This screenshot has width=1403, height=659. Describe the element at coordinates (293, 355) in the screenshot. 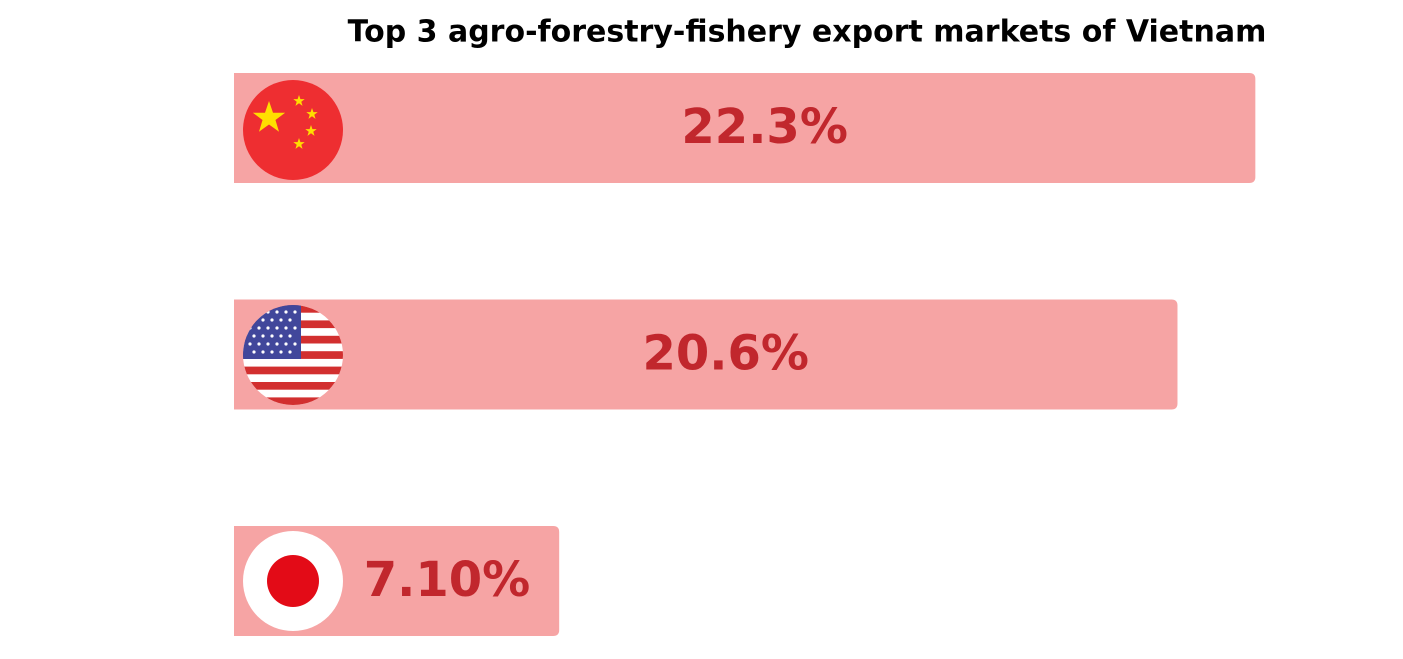

I see `flag-usa` at that location.